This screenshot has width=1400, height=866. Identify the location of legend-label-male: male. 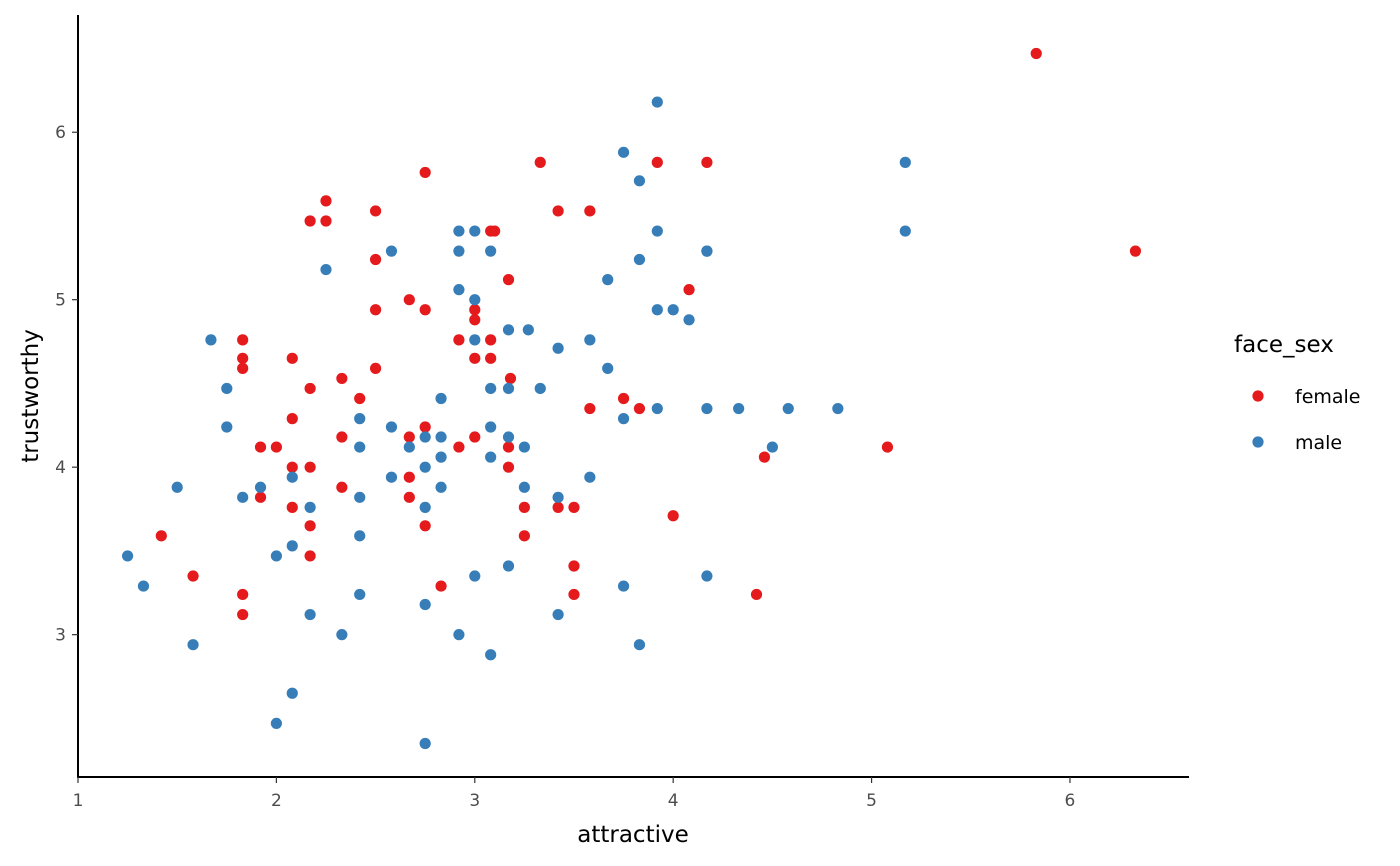
(1318, 443).